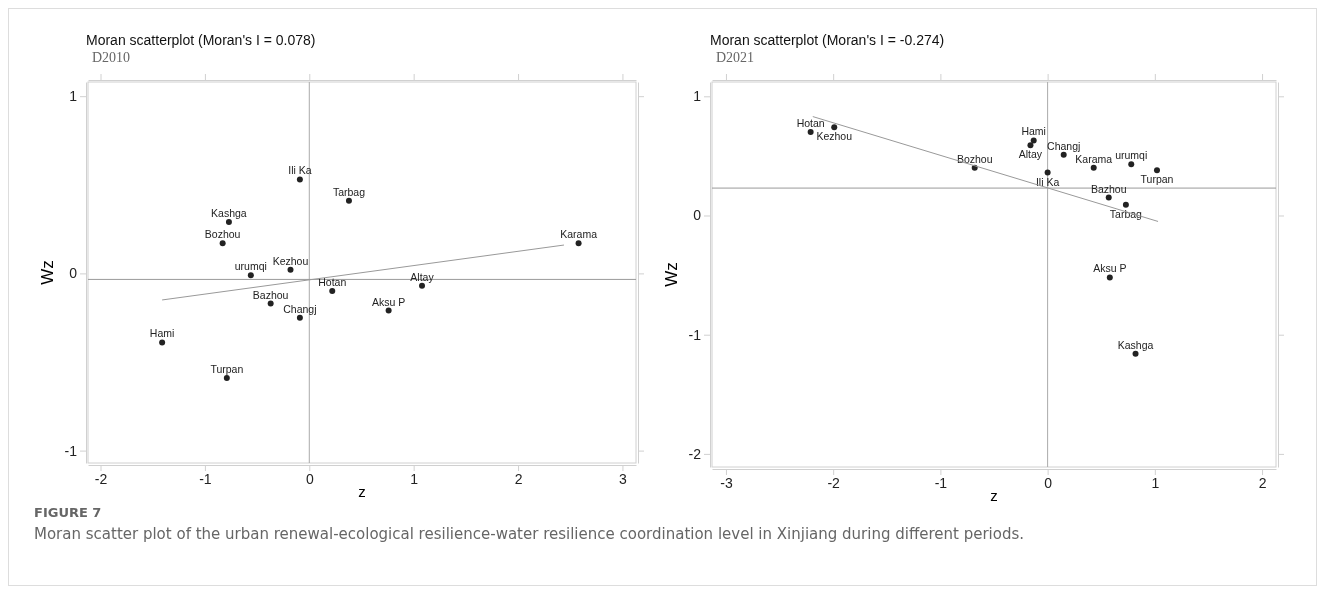 This screenshot has width=1325, height=594. What do you see at coordinates (726, 482) in the screenshot?
I see `x-tick-label: -3` at bounding box center [726, 482].